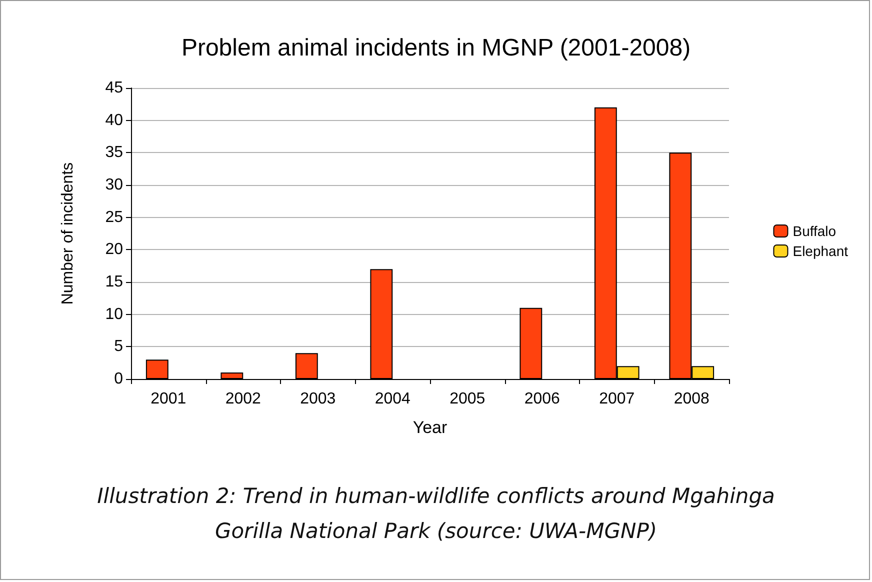 The image size is (872, 582). Describe the element at coordinates (814, 231) in the screenshot. I see `legend-label: Buffalo` at that location.